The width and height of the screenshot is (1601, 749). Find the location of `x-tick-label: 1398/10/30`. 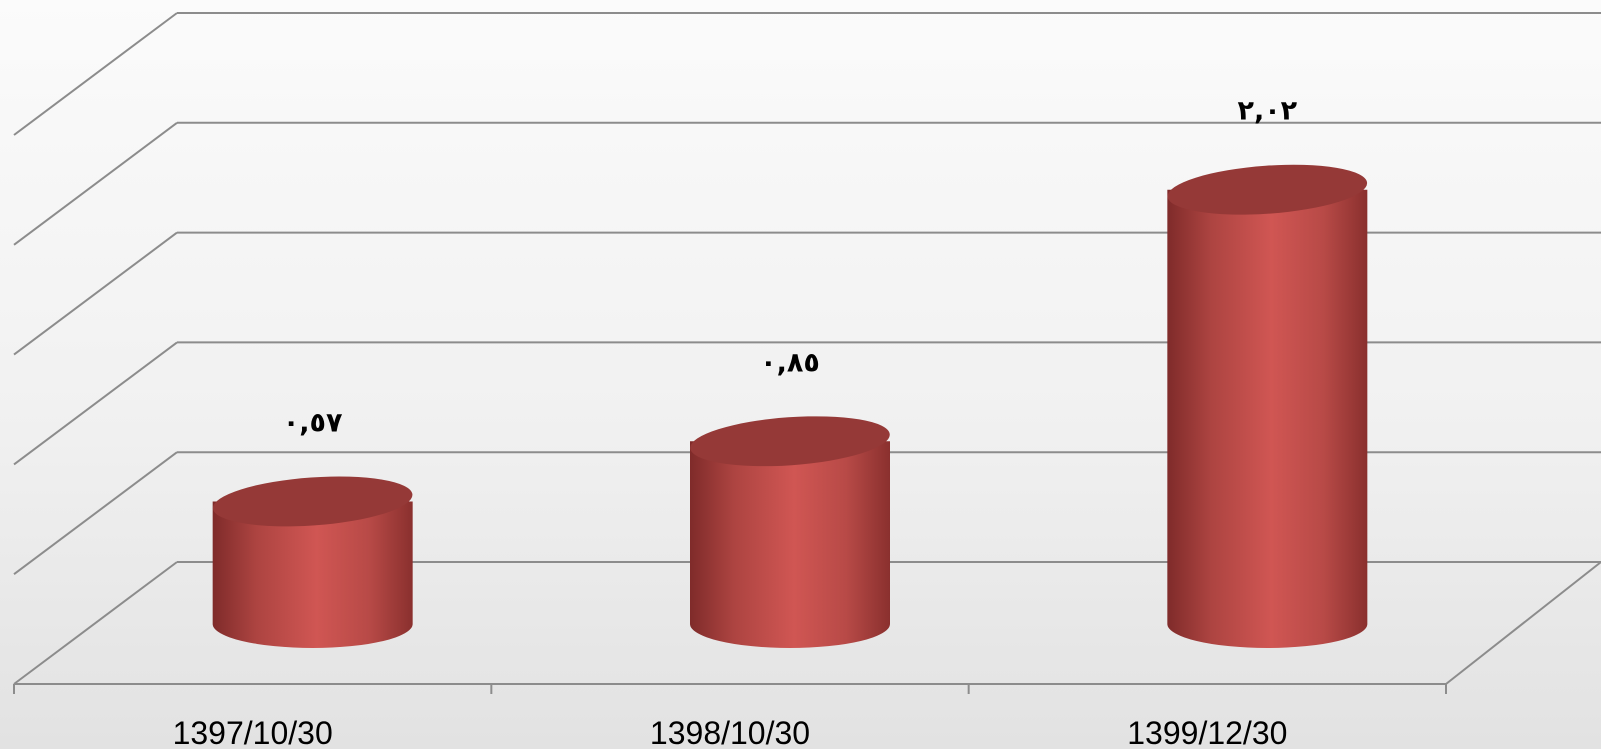

x-tick-label: 1398/10/30 is located at coordinates (730, 732).